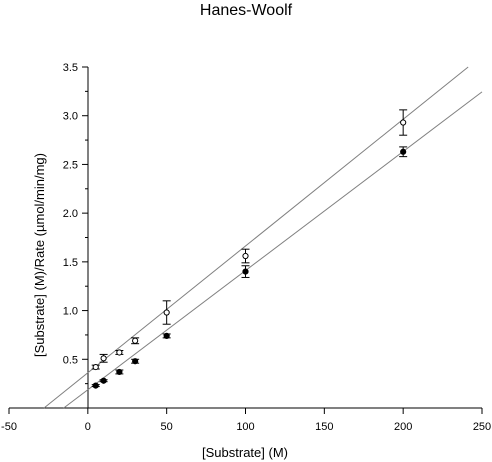 This screenshot has height=462, width=492. Describe the element at coordinates (167, 427) in the screenshot. I see `x-tick-label: 50` at that location.